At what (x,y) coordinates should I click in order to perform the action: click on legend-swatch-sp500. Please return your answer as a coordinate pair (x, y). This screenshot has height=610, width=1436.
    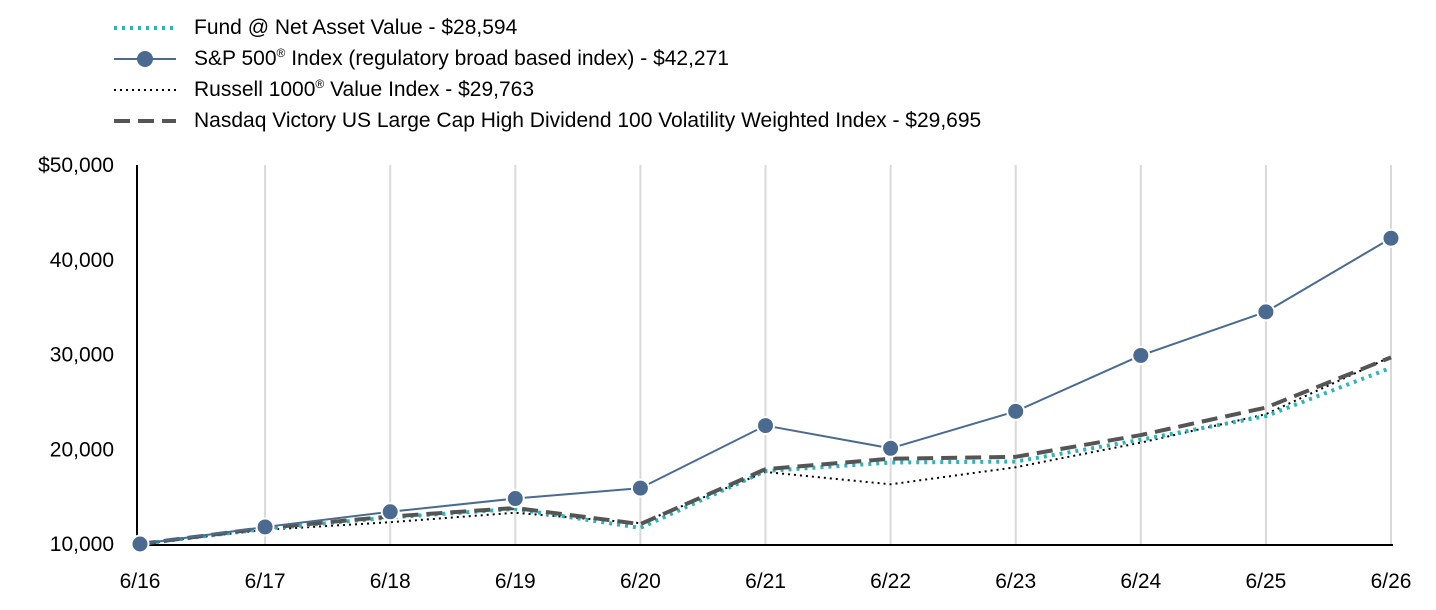
    Looking at the image, I should click on (145, 58).